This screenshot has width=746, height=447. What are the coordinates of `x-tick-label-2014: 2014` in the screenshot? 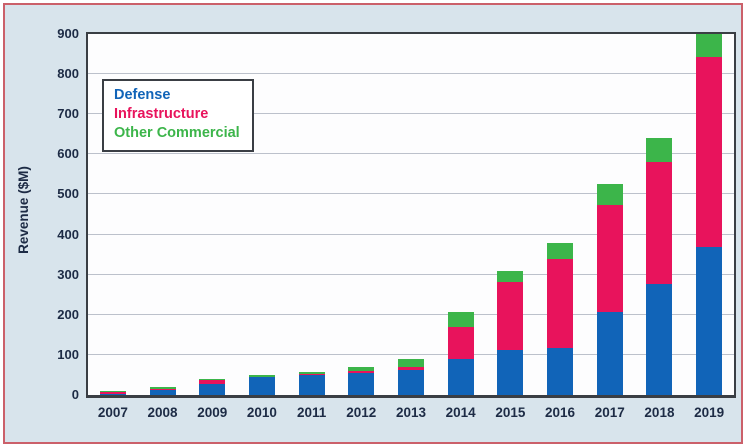 It's located at (460, 412).